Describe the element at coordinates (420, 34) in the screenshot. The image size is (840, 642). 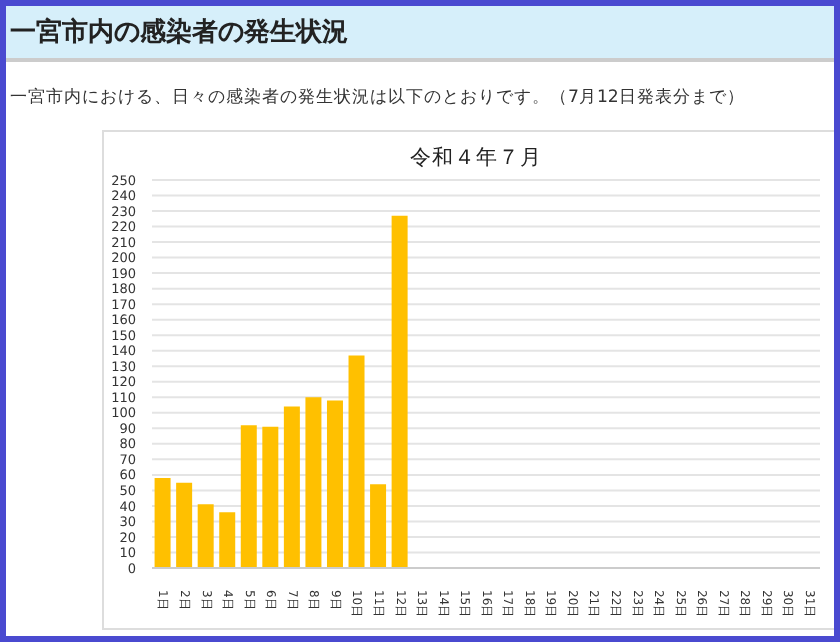
I see `text: 一宮市内の感染者の発生状況` at that location.